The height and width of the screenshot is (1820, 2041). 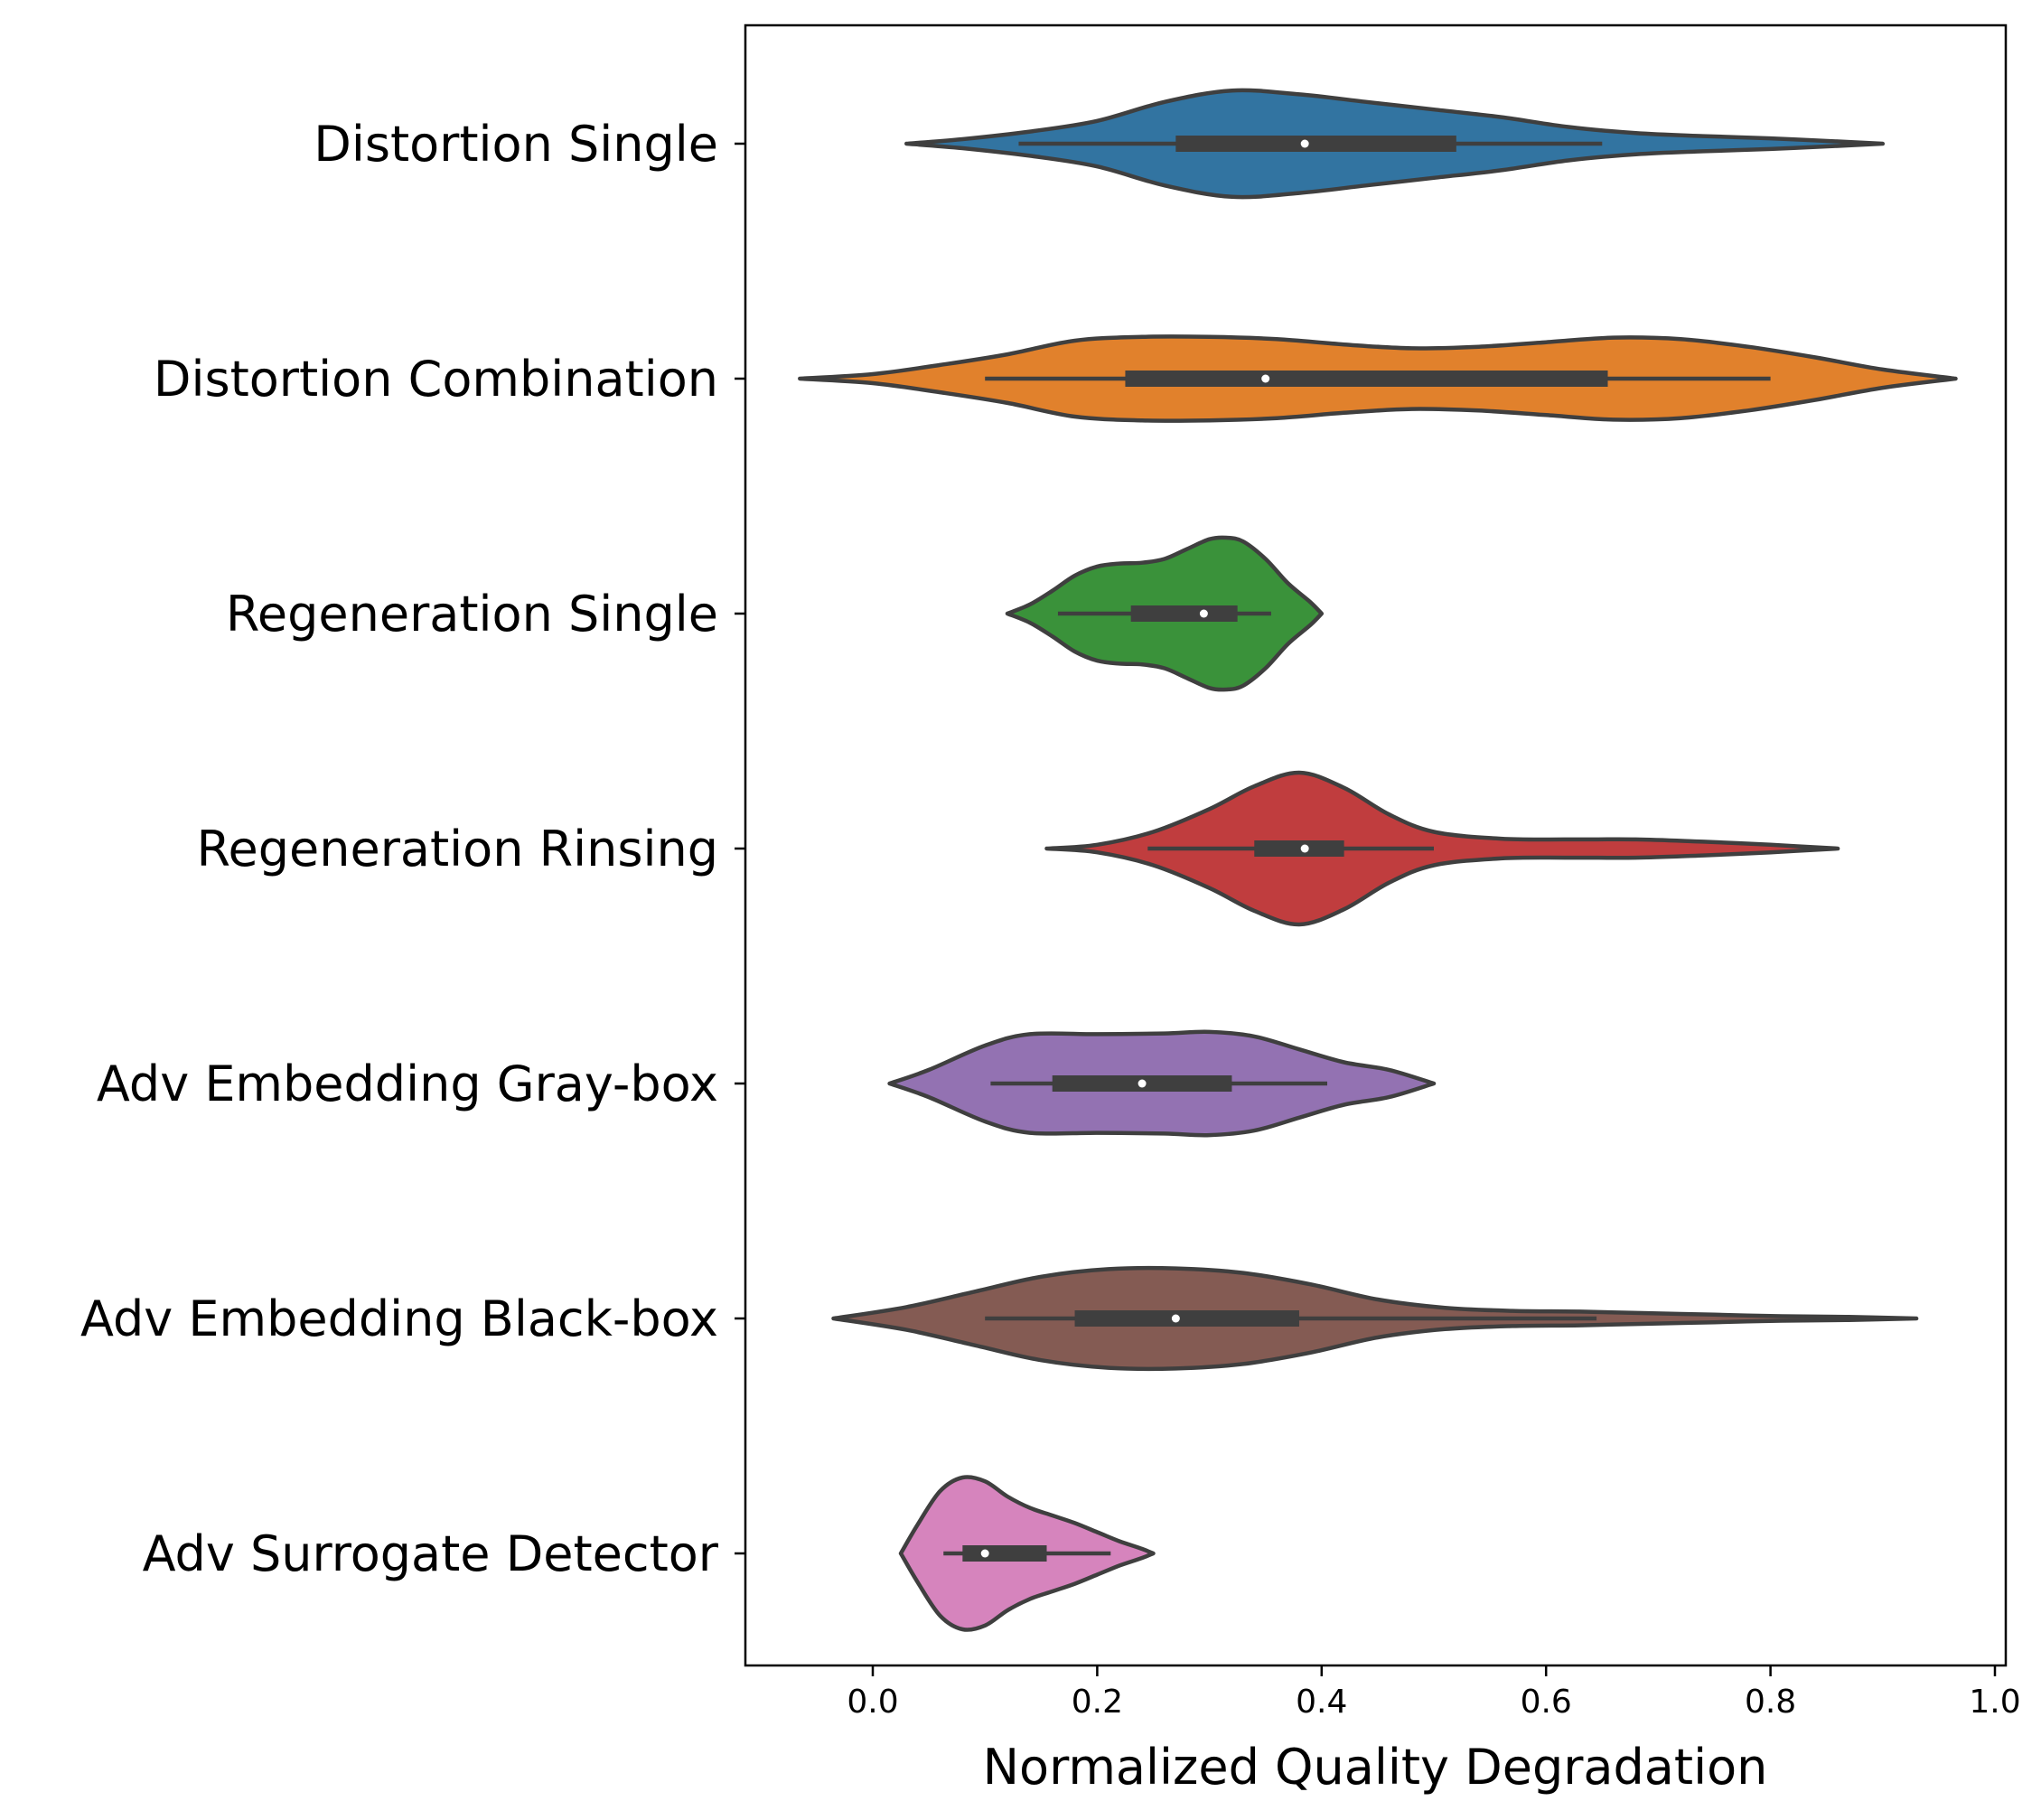 I want to click on violin-distortion-single, so click(x=1395, y=144).